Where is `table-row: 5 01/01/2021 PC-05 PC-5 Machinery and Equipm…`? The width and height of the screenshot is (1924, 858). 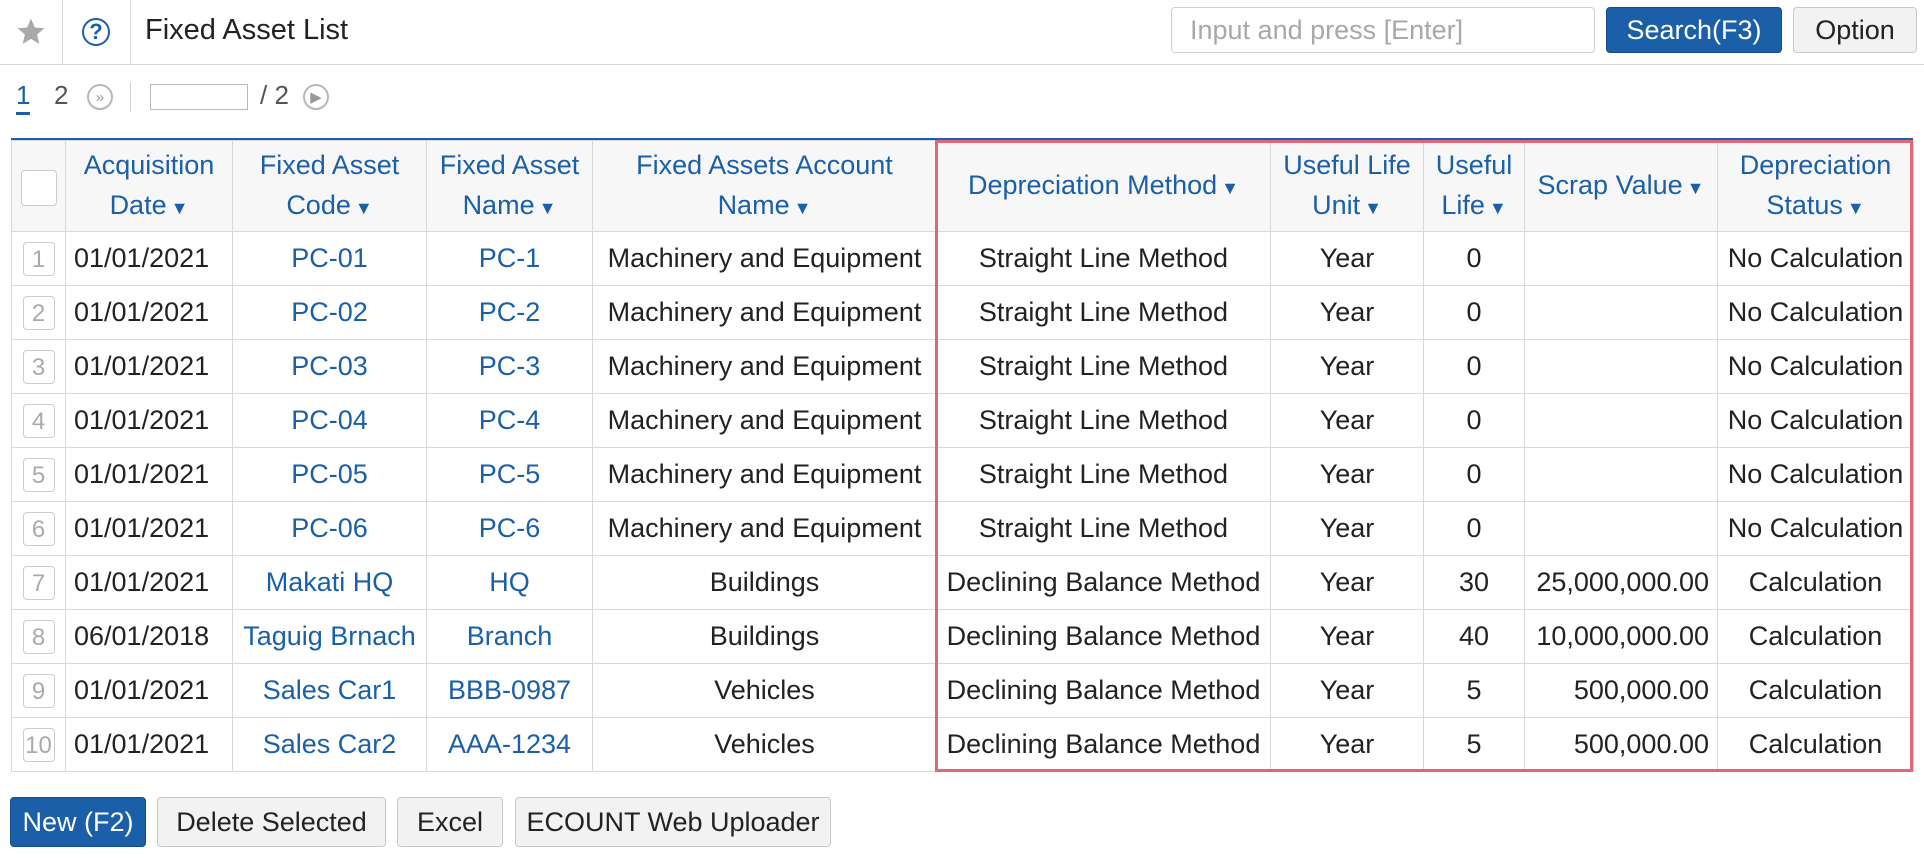 table-row: 5 01/01/2021 PC-05 PC-5 Machinery and Equipm… is located at coordinates (962, 474).